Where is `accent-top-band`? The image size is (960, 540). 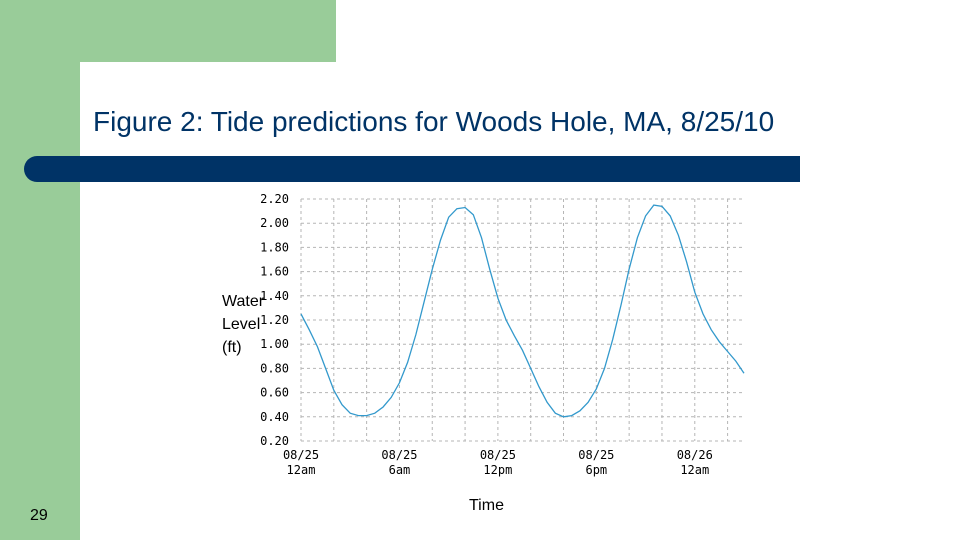
accent-top-band is located at coordinates (168, 31).